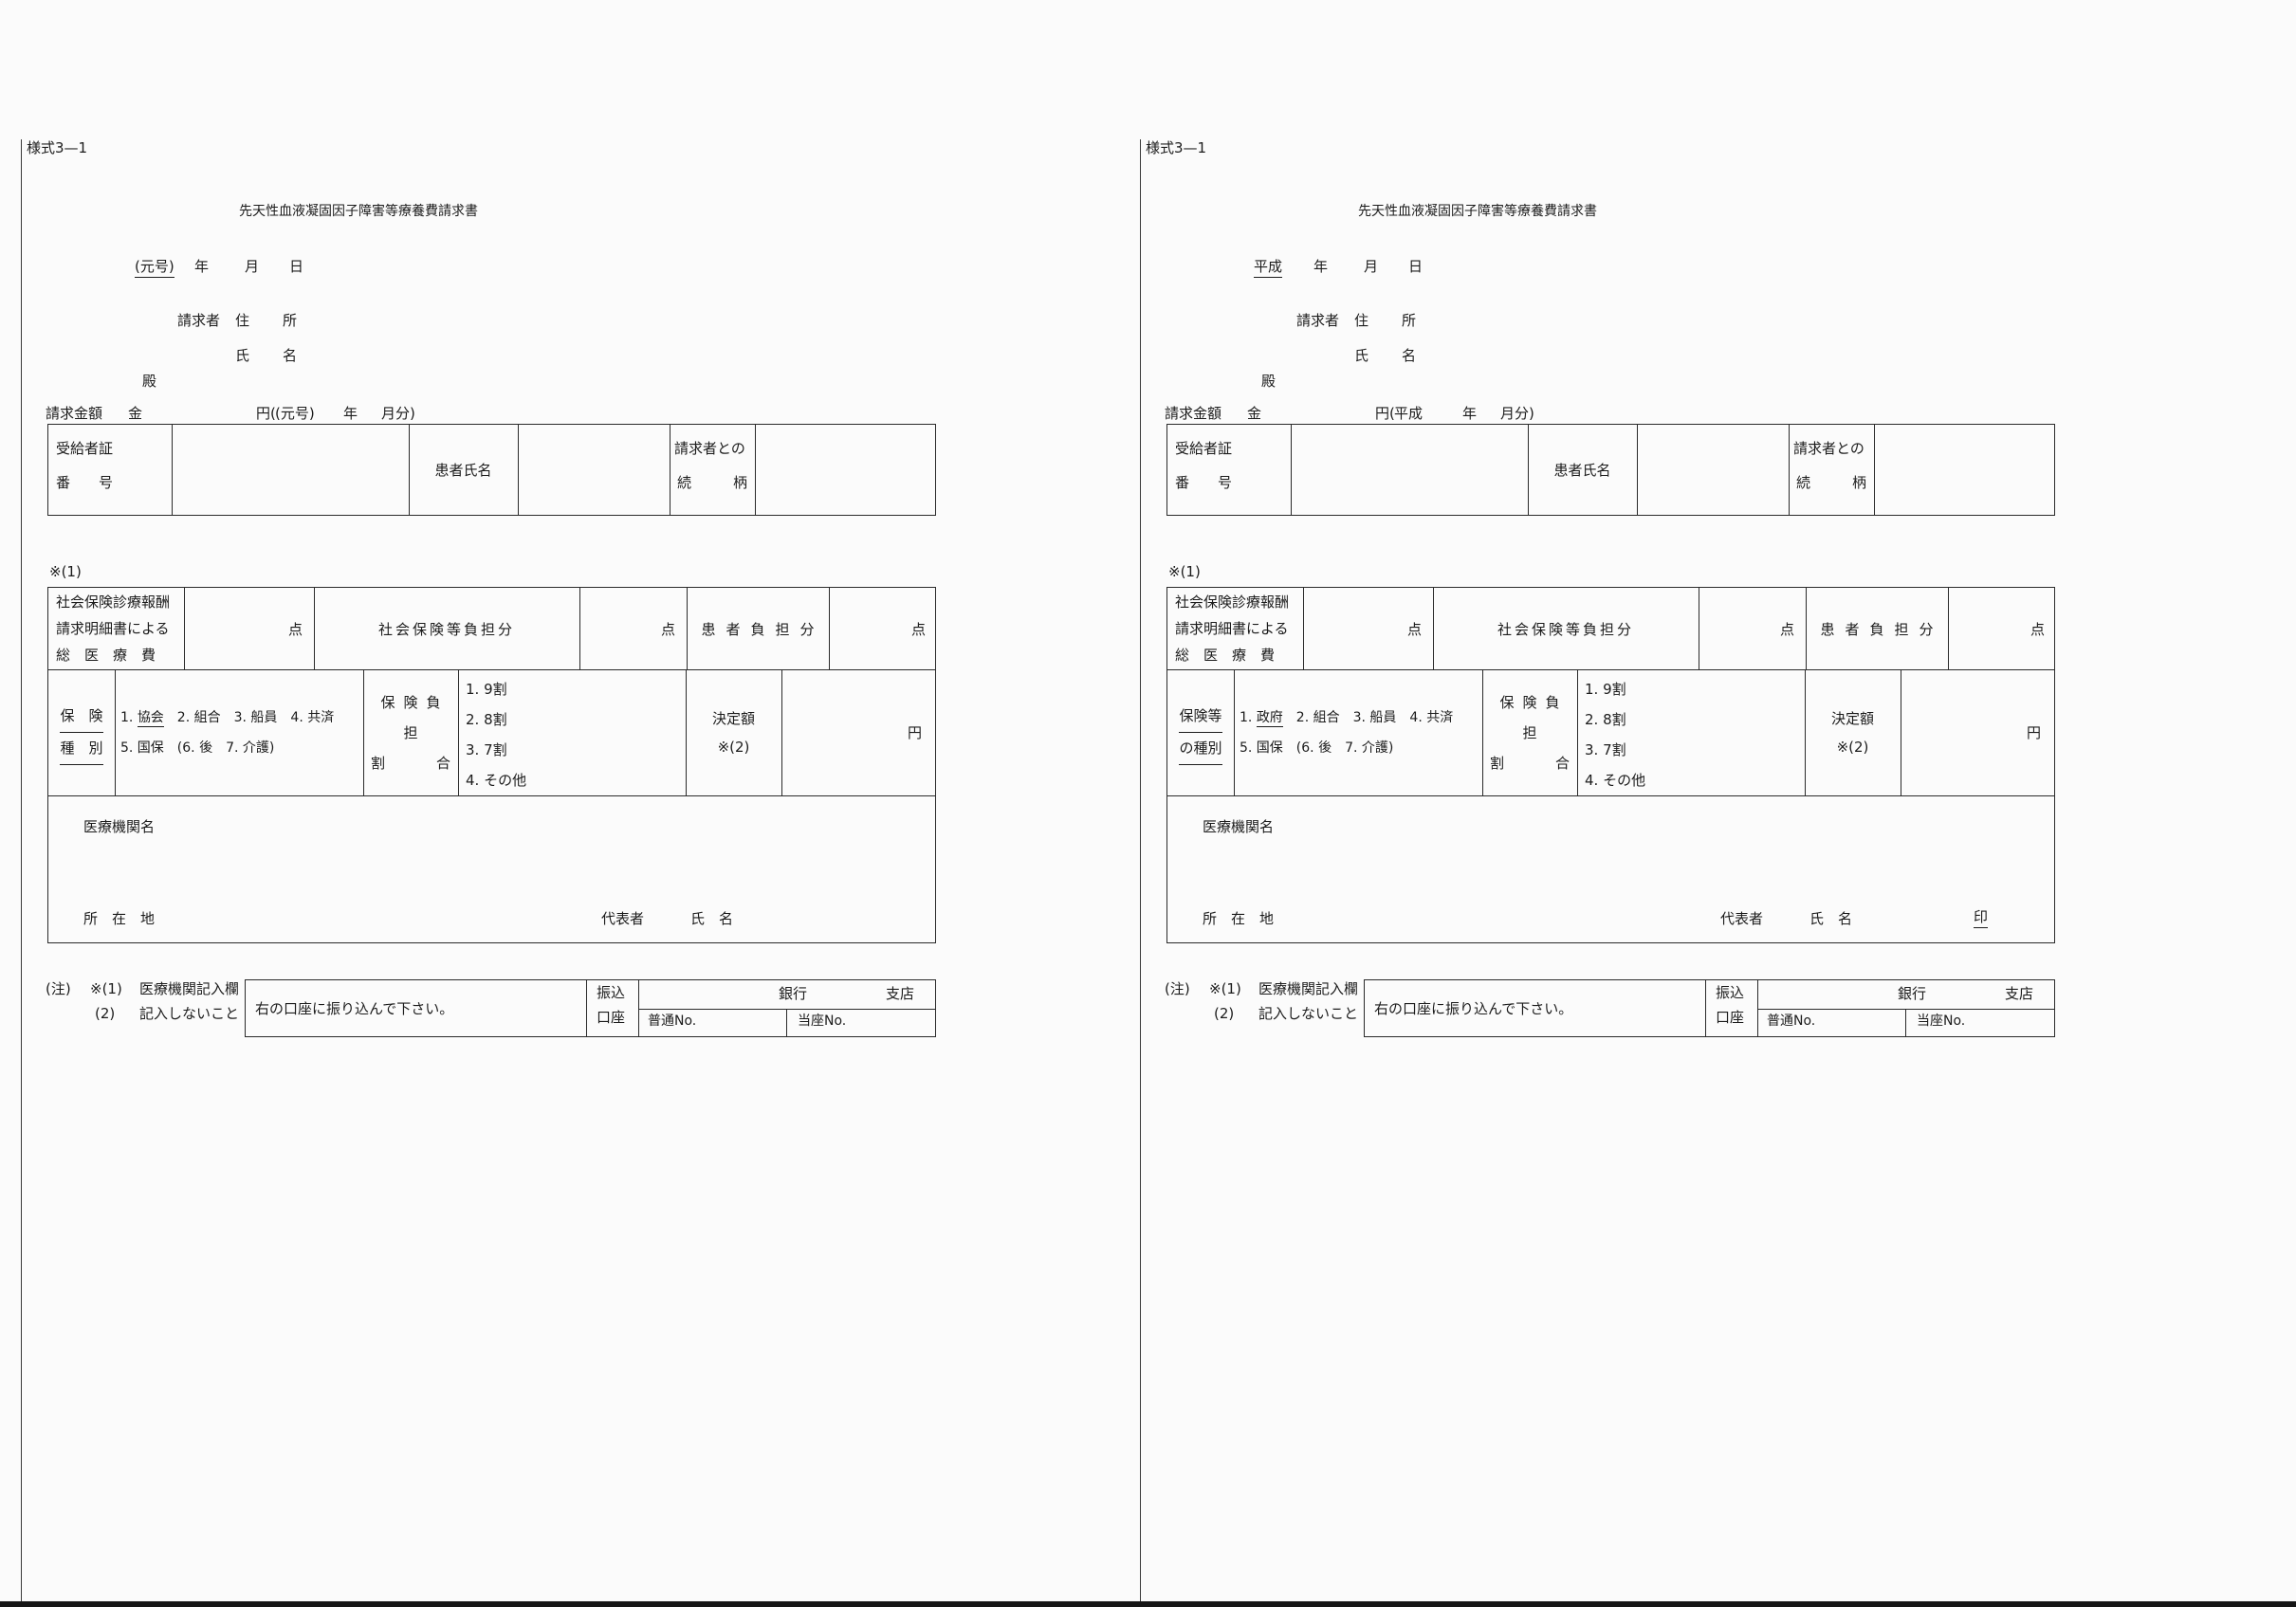 The height and width of the screenshot is (1607, 2296). I want to click on insurance-type-label: 保険等 の種別, so click(1200, 732).